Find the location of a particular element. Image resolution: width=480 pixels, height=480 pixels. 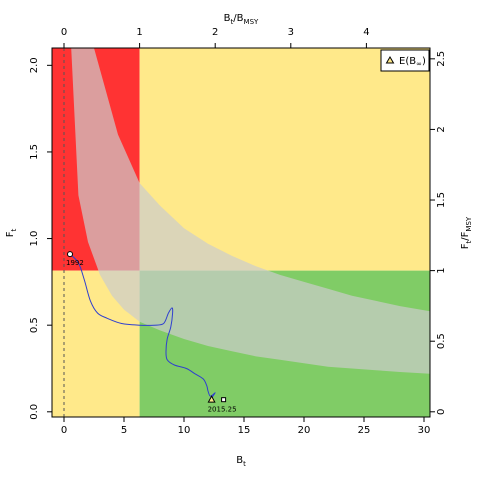

top-tick-label: 1 is located at coordinates (139, 32).